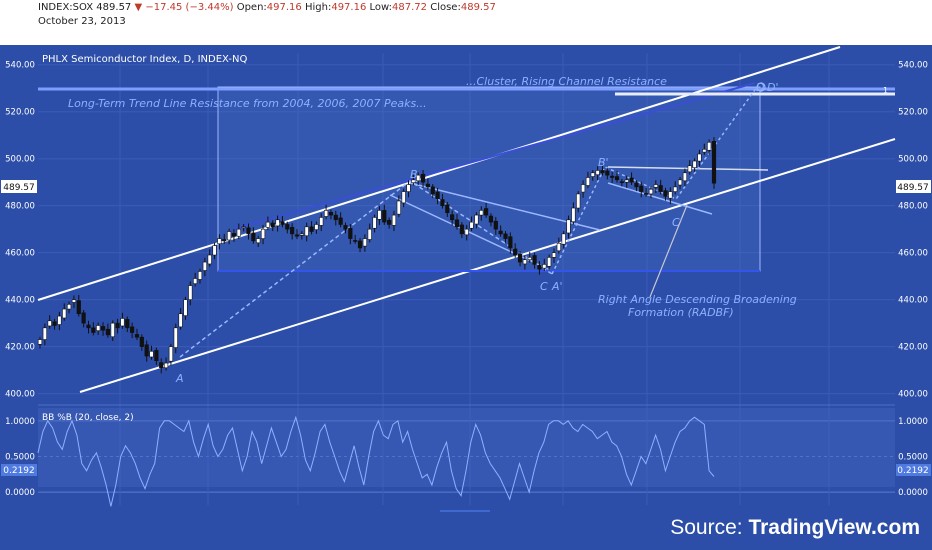  What do you see at coordinates (284, 7) in the screenshot?
I see `open-value: 497.16` at bounding box center [284, 7].